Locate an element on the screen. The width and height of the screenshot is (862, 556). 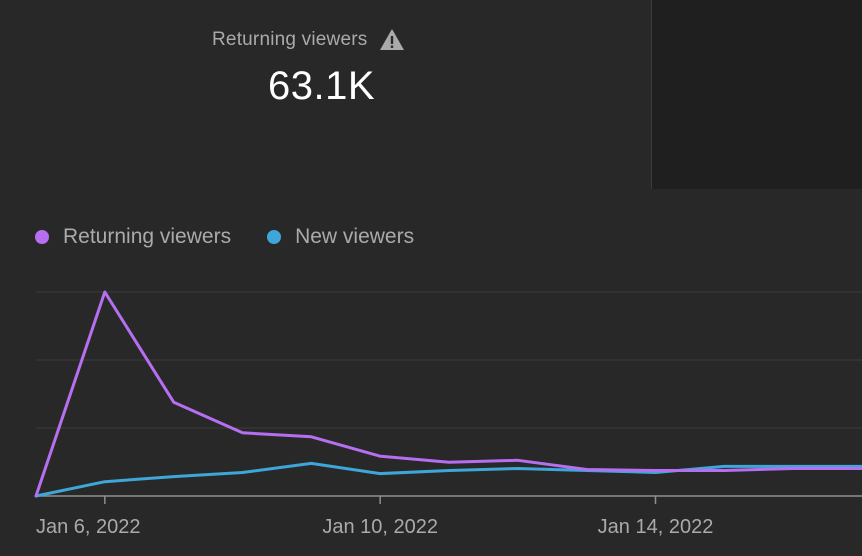
legend-item-returning-viewers: Returning viewers is located at coordinates (133, 237).